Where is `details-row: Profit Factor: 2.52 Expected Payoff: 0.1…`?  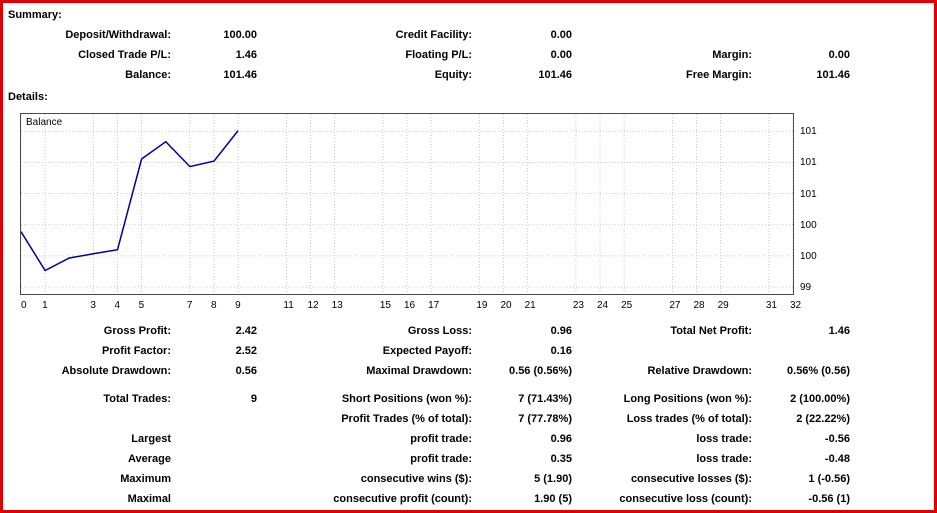
details-row: Profit Factor: 2.52 Expected Payoff: 0.1… is located at coordinates (472, 351).